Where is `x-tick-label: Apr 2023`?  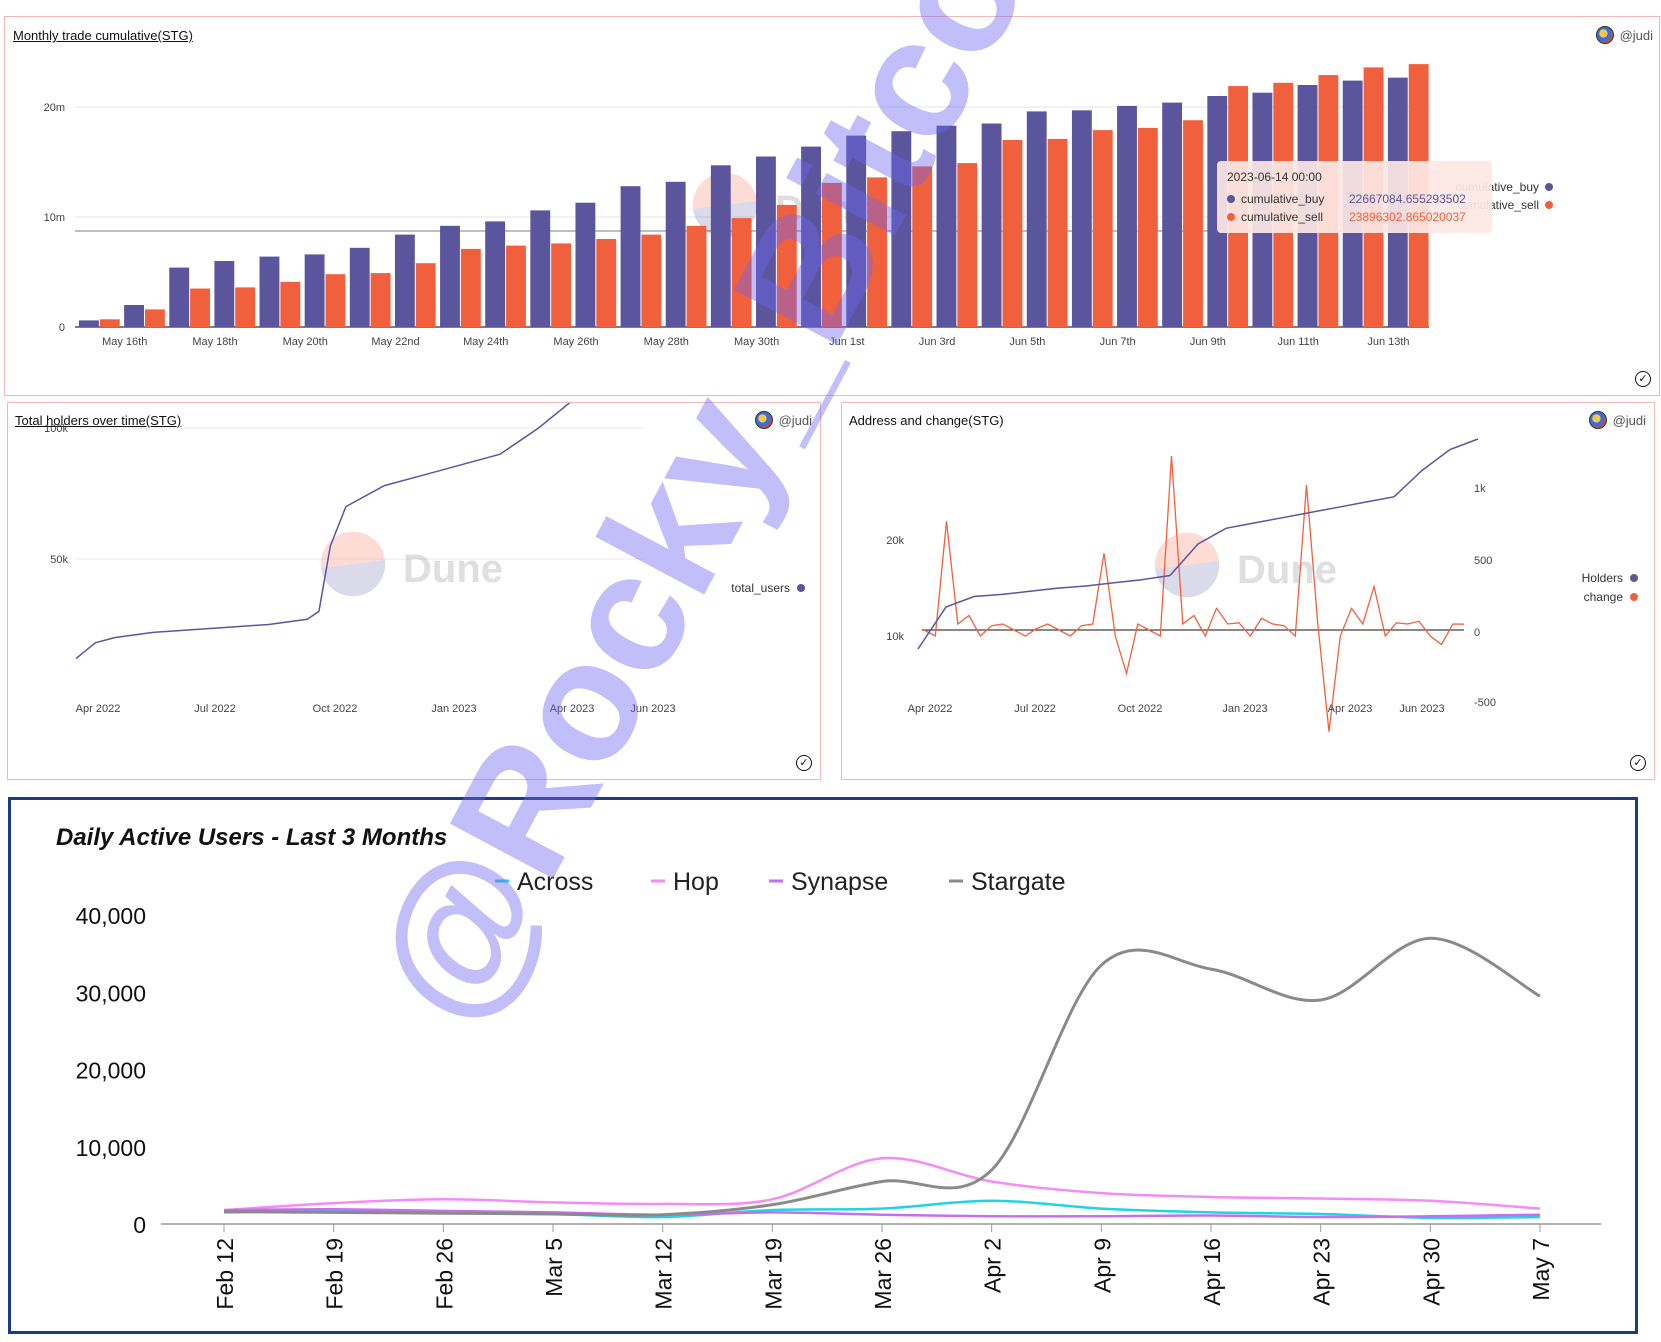 x-tick-label: Apr 2023 is located at coordinates (572, 709).